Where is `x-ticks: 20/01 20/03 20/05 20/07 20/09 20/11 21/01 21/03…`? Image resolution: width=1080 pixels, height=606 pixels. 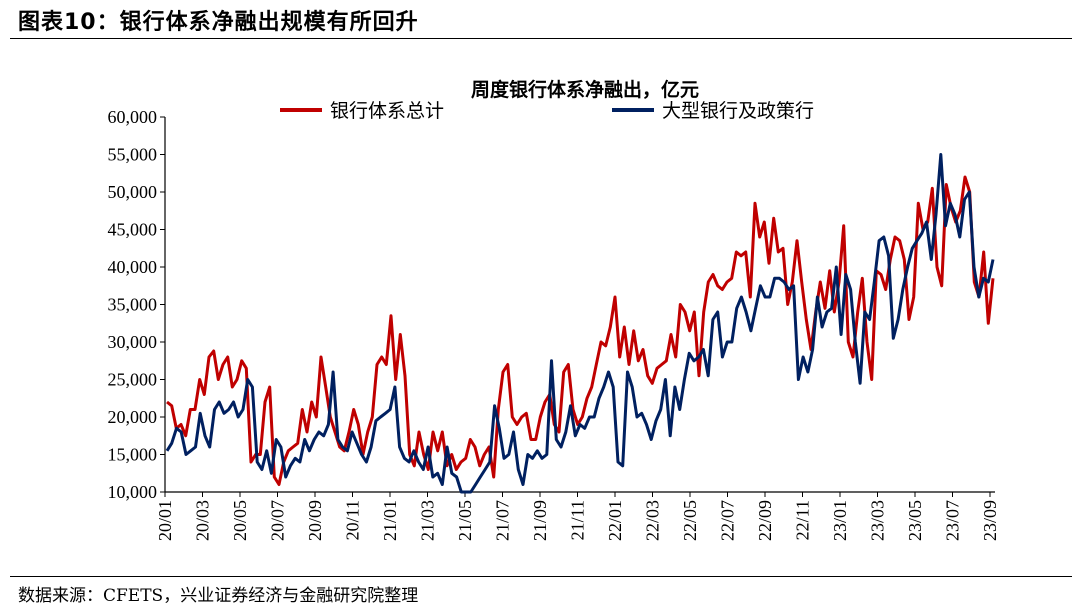 x-ticks: 20/01 20/03 20/05 20/07 20/09 20/11 21/01 21/03… is located at coordinates (577, 516).